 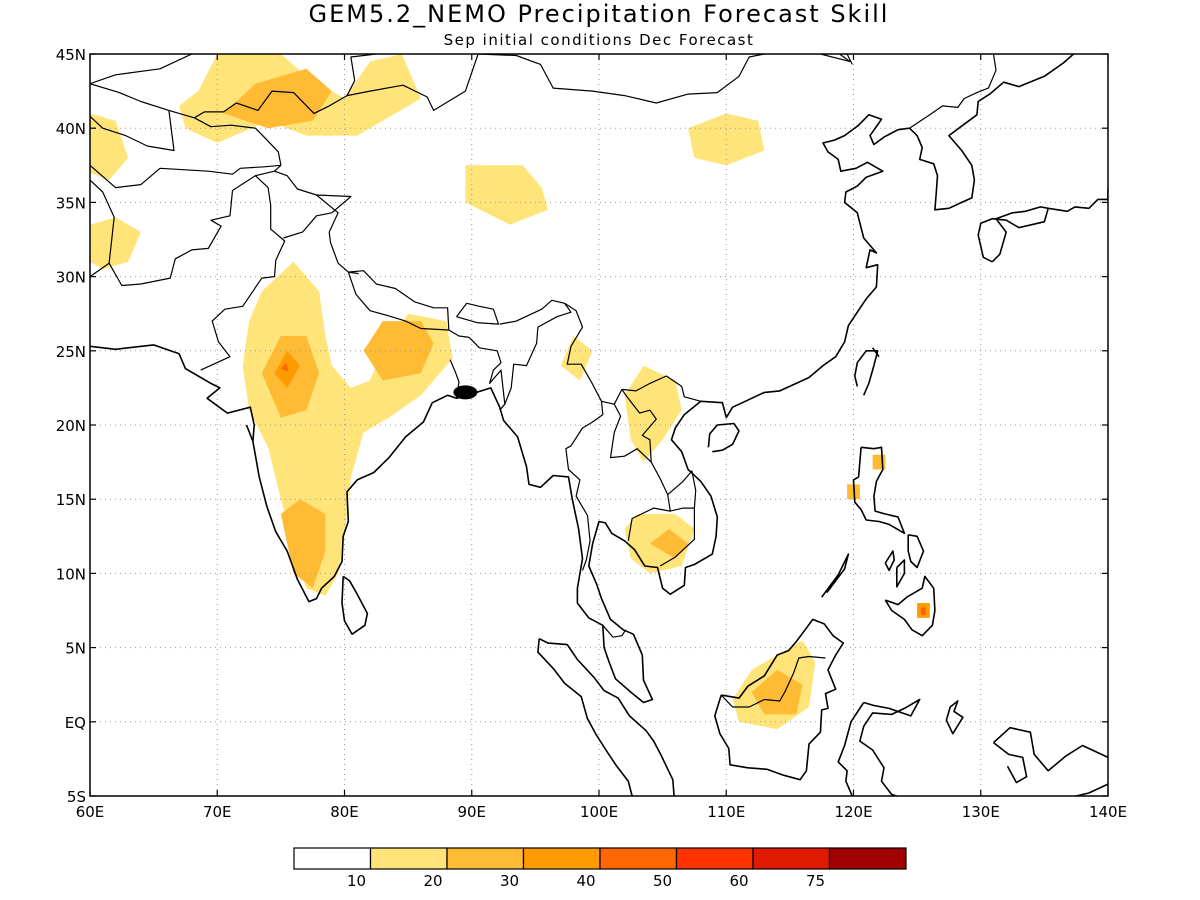 I want to click on lat-tick-label: 15N, so click(x=71, y=500).